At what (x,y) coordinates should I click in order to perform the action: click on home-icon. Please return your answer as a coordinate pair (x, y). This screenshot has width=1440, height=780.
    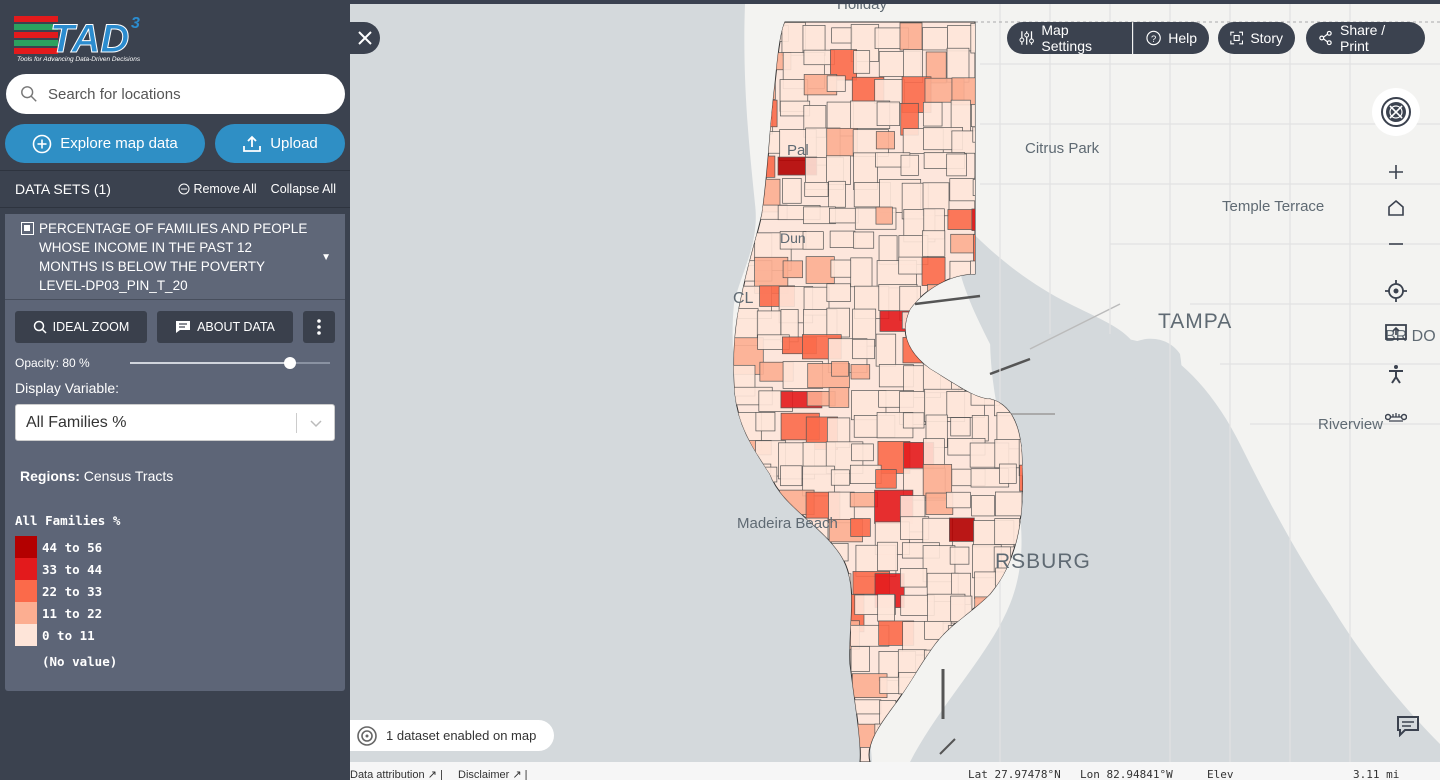
    Looking at the image, I should click on (1396, 208).